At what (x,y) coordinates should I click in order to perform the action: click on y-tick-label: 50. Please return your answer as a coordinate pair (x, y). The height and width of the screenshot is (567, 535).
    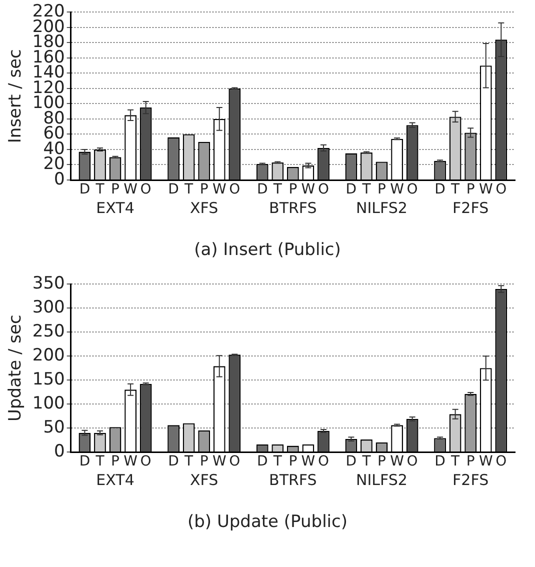
    Looking at the image, I should click on (54, 427).